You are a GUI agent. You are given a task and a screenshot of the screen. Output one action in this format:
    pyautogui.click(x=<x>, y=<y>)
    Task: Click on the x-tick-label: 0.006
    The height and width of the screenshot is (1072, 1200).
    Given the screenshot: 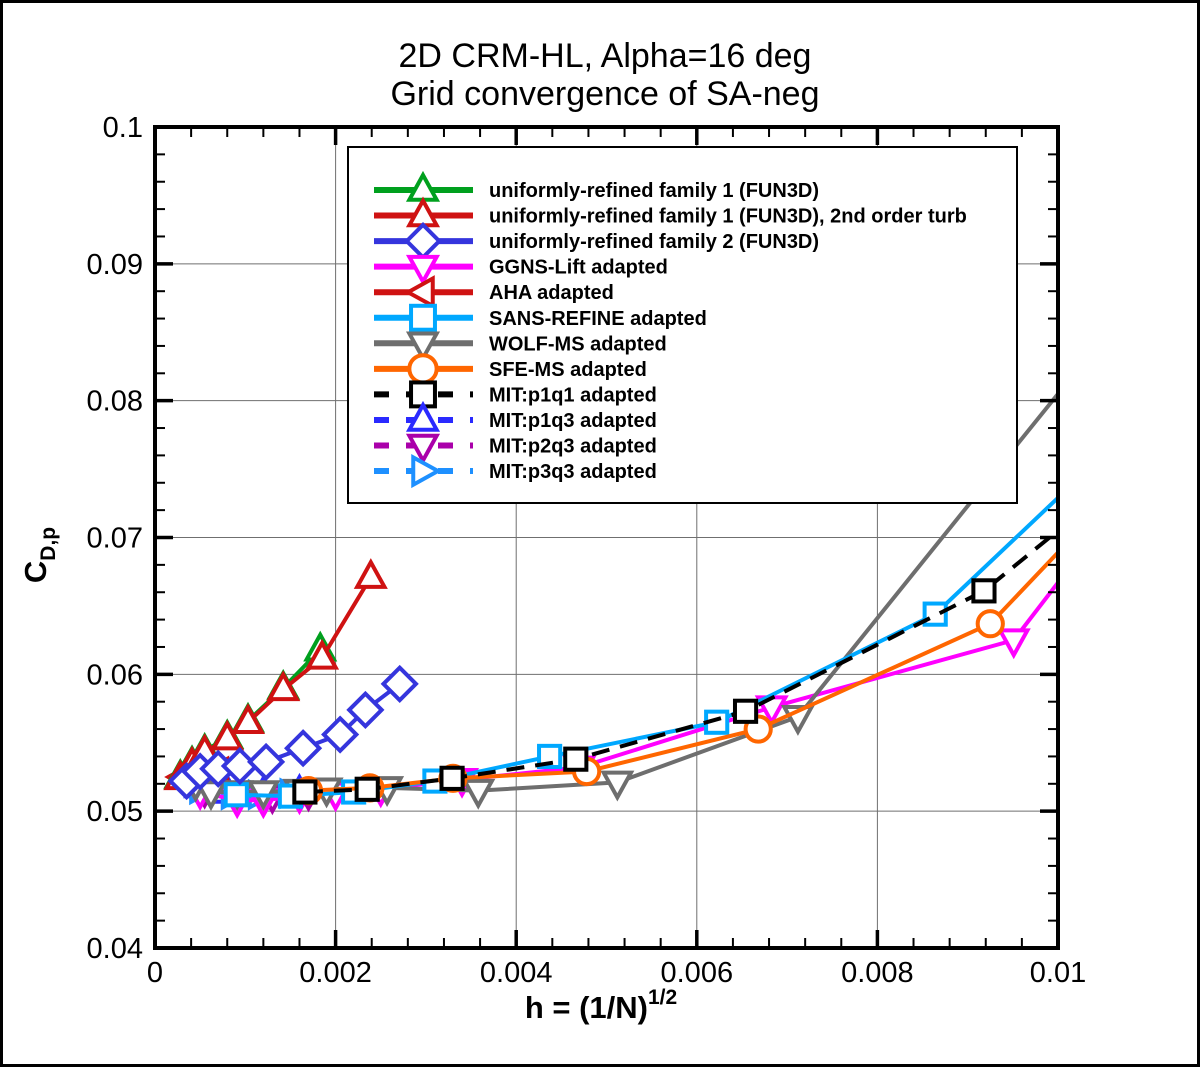 What is the action you would take?
    pyautogui.click(x=697, y=973)
    